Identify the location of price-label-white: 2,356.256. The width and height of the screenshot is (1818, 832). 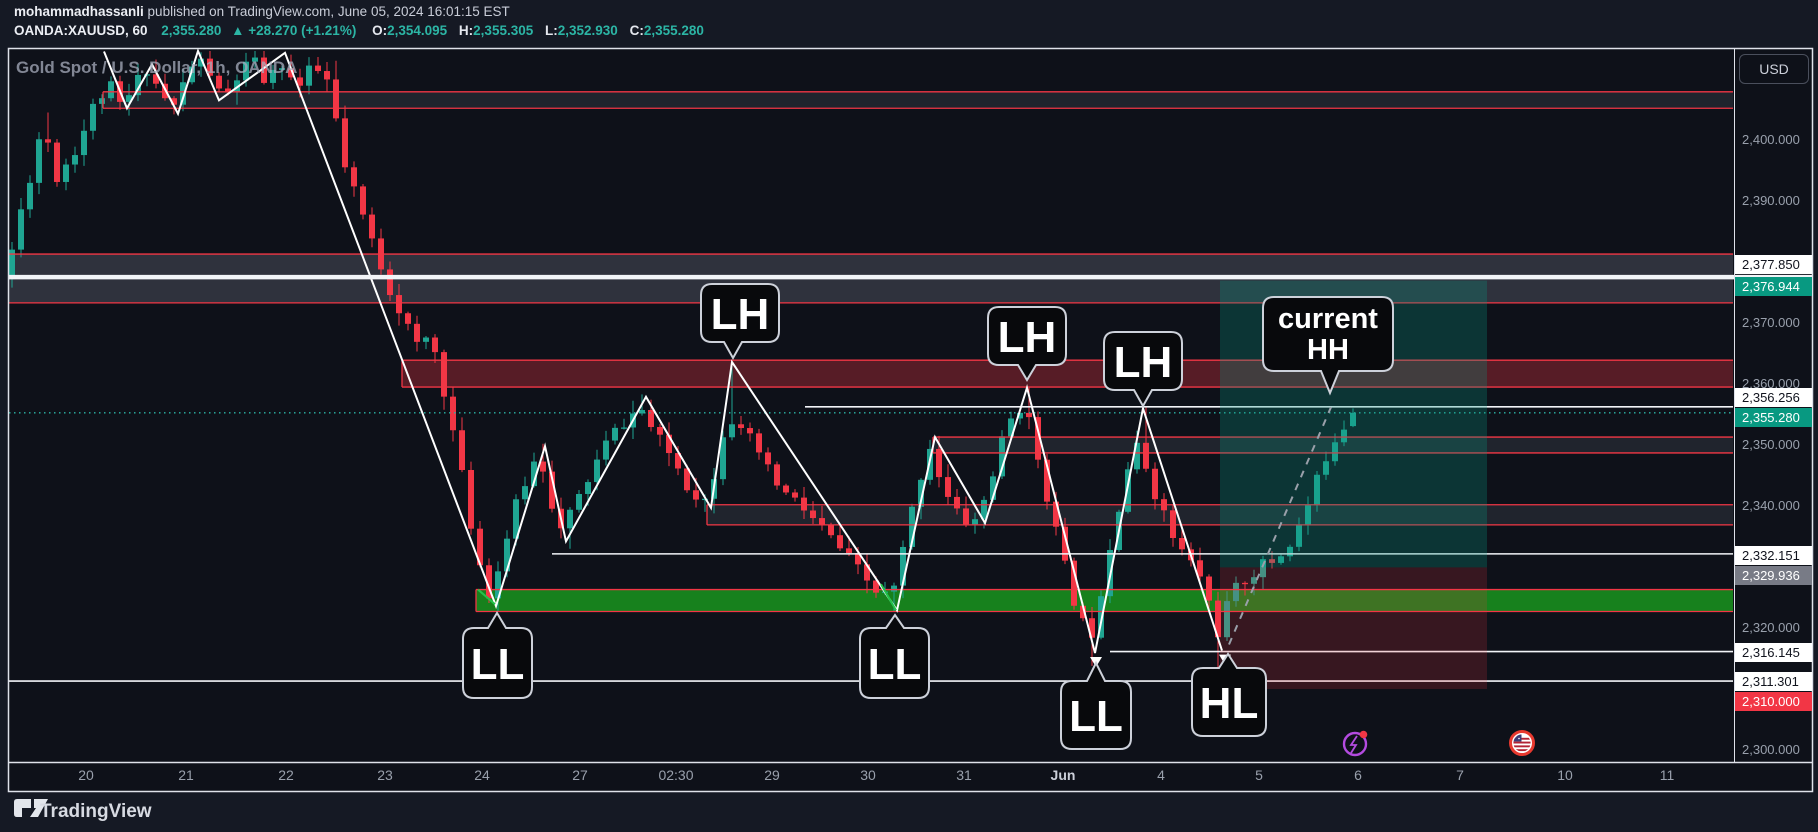
(1773, 397).